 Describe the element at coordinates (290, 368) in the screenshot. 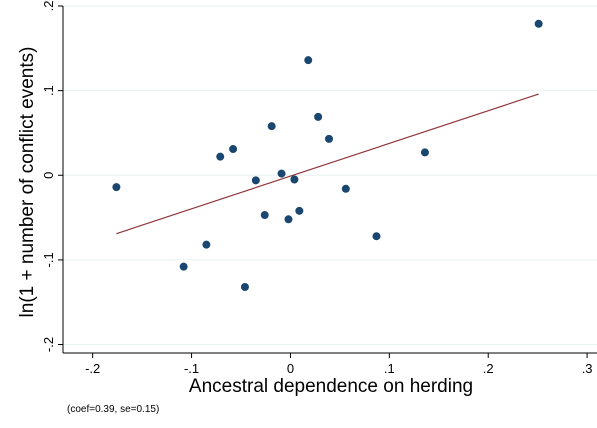

I see `x-tick-label: 0` at that location.